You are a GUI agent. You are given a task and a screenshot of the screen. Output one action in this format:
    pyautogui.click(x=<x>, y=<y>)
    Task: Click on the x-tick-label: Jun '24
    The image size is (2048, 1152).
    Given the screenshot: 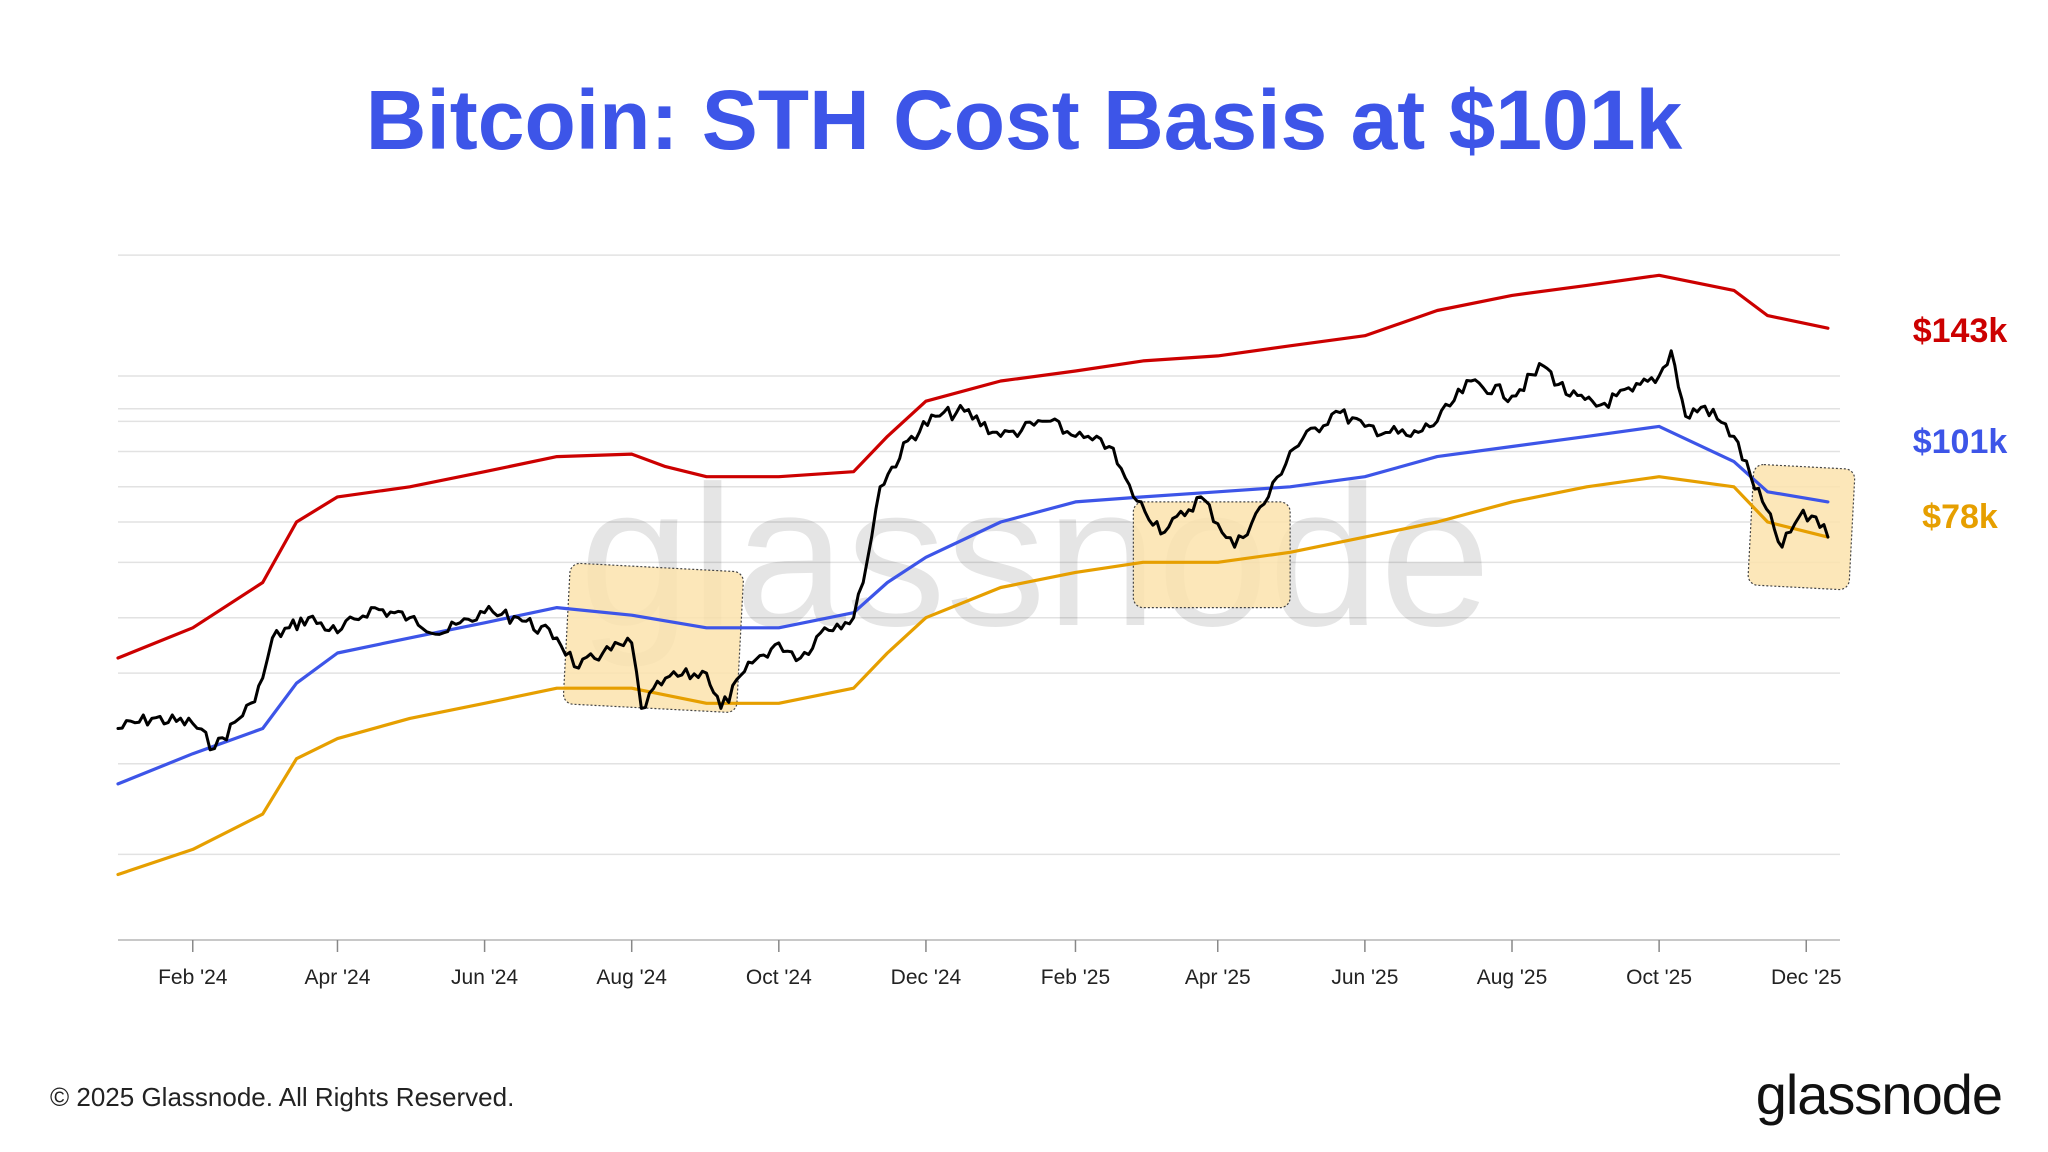 What is the action you would take?
    pyautogui.click(x=484, y=977)
    